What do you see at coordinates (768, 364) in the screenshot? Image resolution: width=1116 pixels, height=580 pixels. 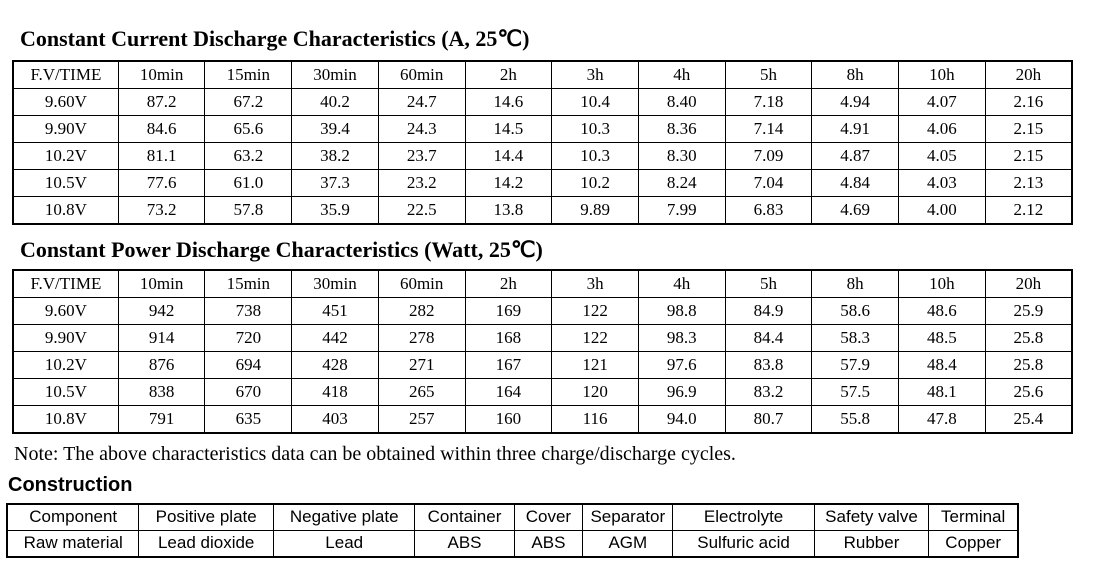 I see `power-cell-3-8: 83.8` at bounding box center [768, 364].